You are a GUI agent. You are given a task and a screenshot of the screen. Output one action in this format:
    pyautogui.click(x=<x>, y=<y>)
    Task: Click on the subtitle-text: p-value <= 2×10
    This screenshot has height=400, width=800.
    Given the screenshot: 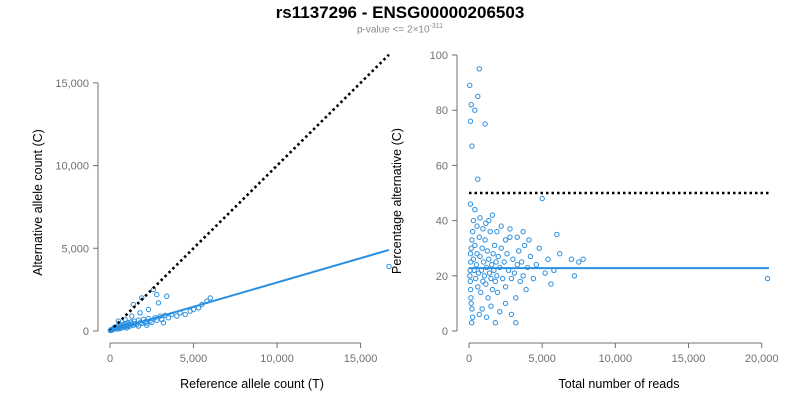 What is the action you would take?
    pyautogui.click(x=393, y=30)
    